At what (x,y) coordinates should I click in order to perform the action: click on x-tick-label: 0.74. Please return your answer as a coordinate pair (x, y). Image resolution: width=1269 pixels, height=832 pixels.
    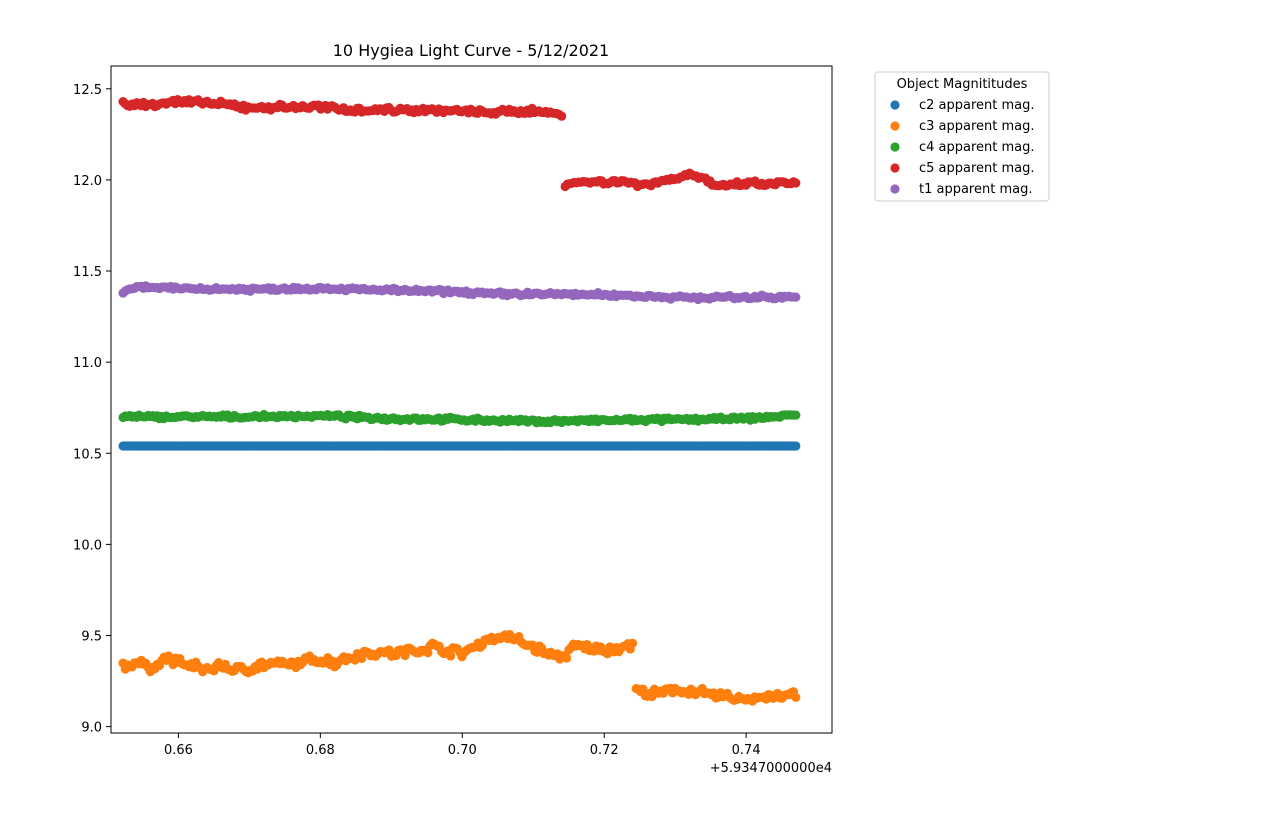
    Looking at the image, I should click on (746, 750).